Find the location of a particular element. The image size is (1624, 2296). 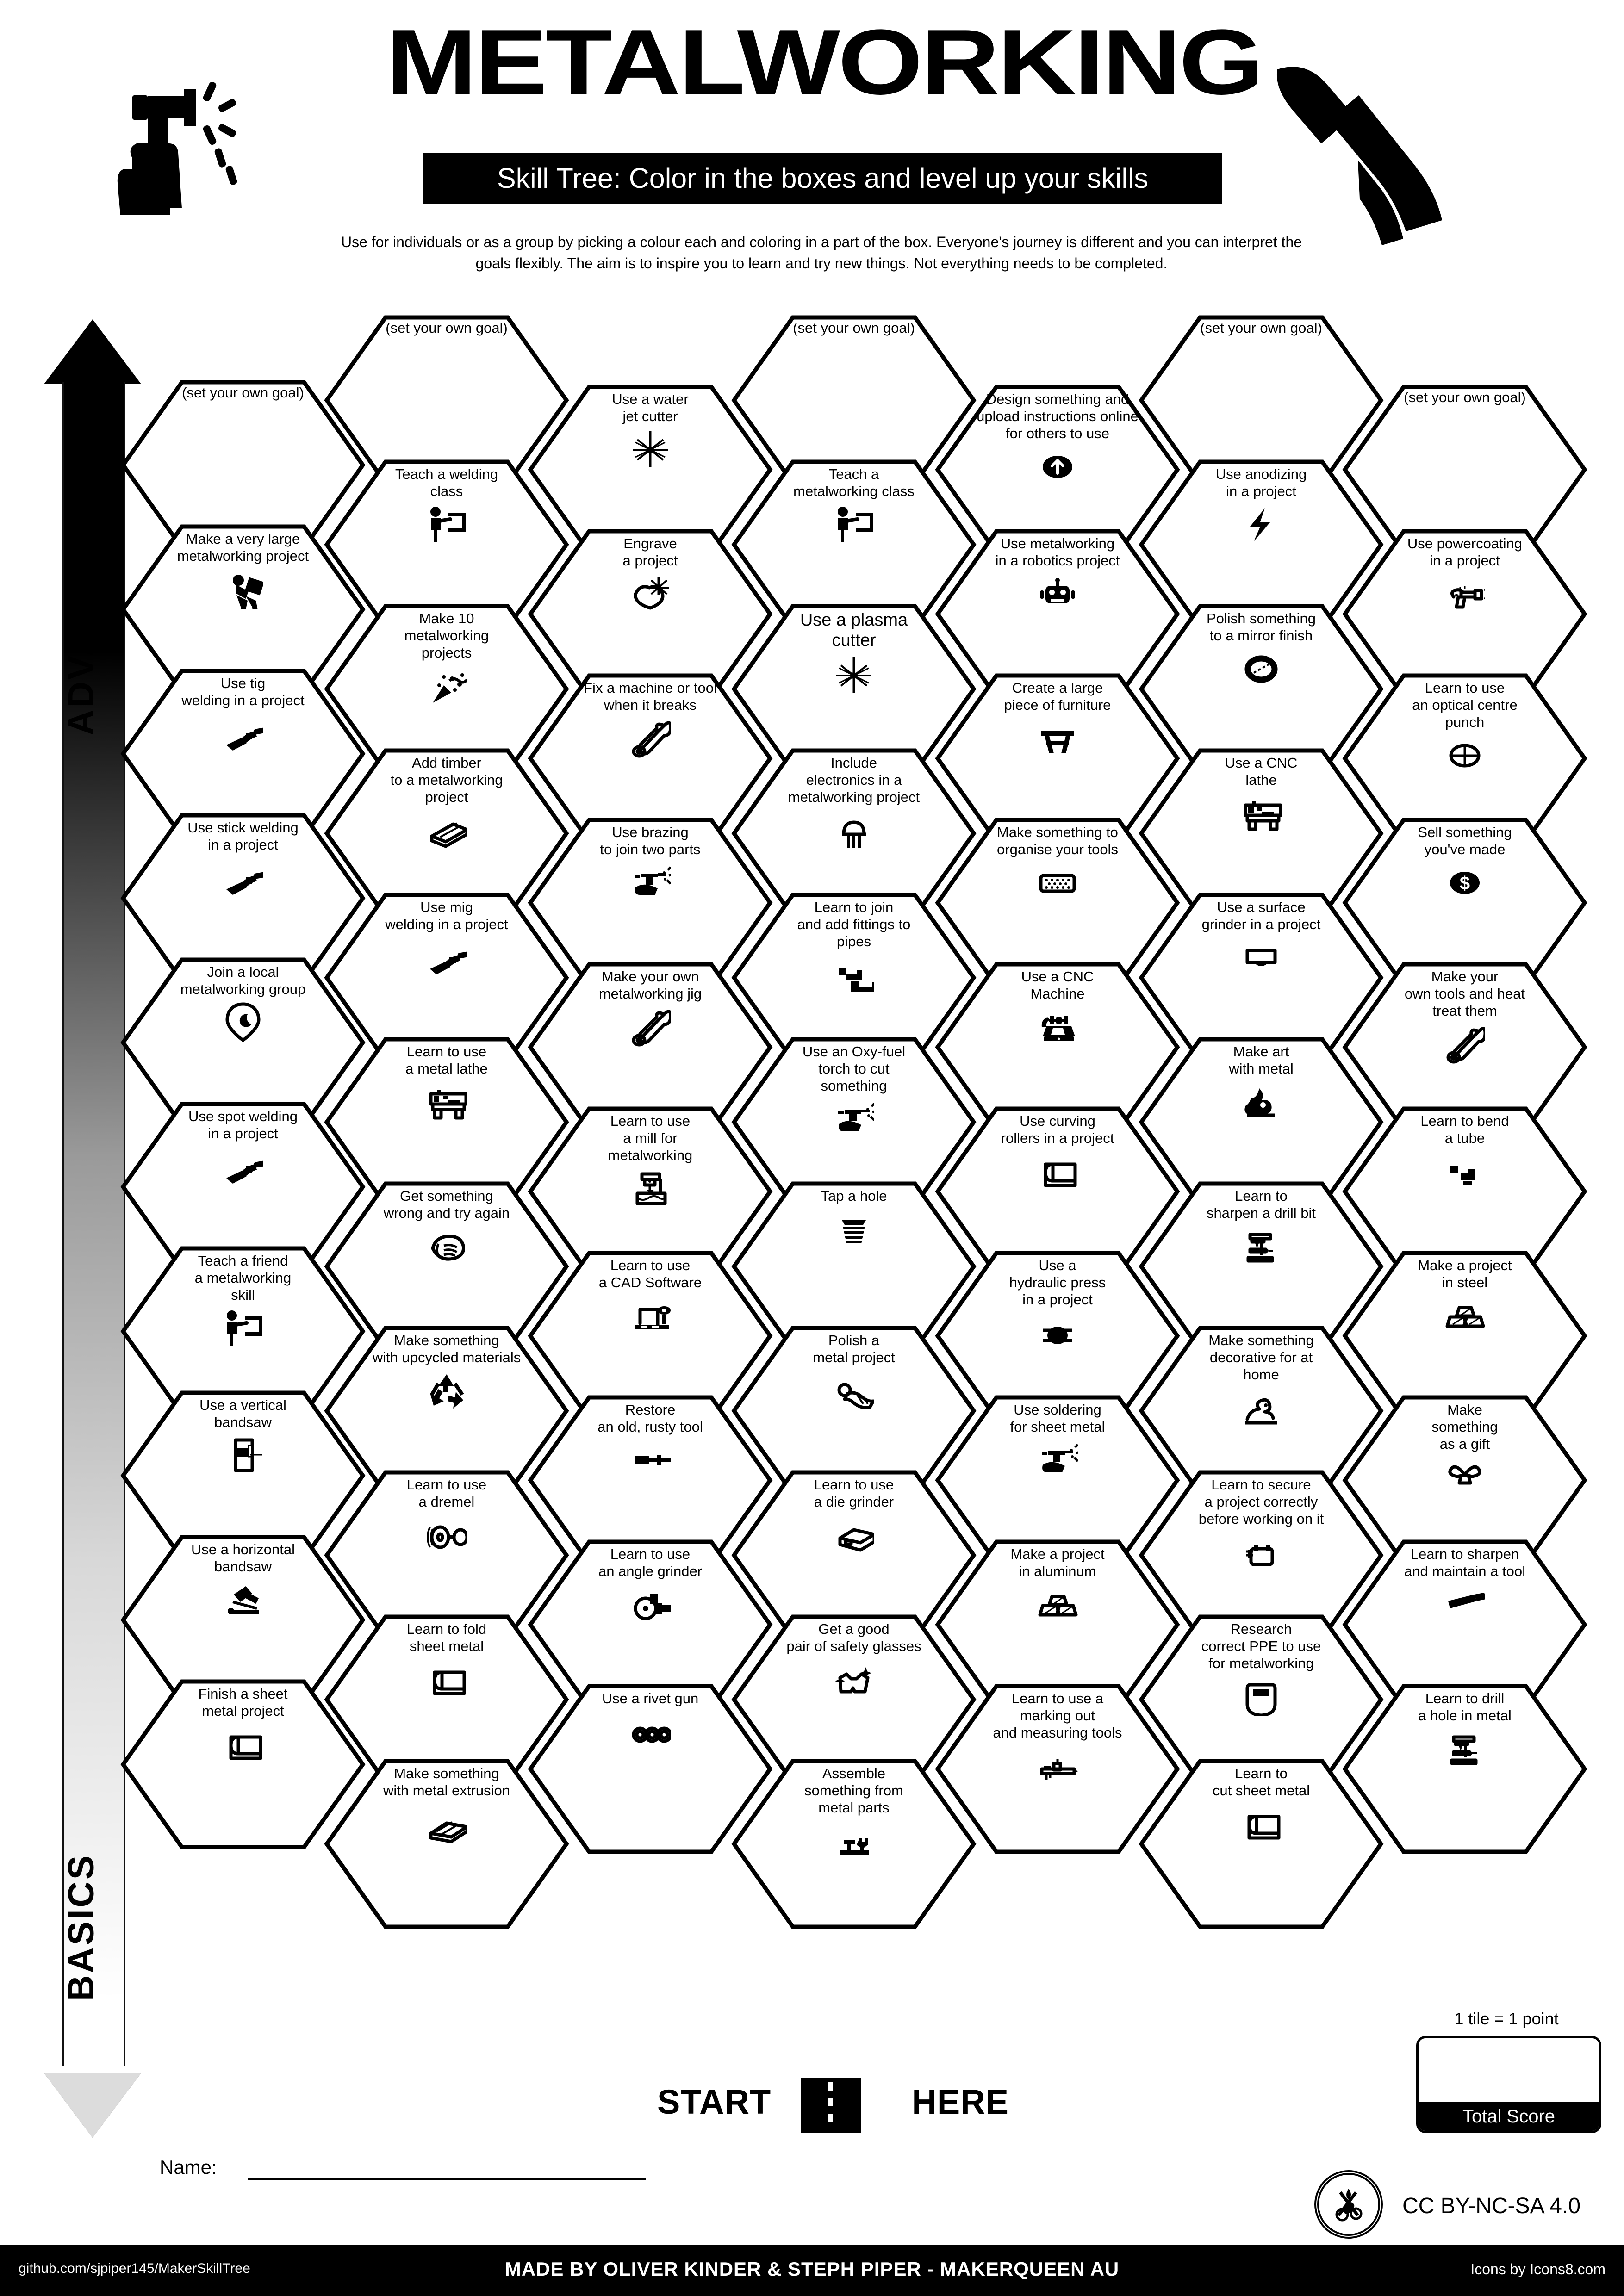

skill-tile: Get something wrong and try again is located at coordinates (446, 1267).